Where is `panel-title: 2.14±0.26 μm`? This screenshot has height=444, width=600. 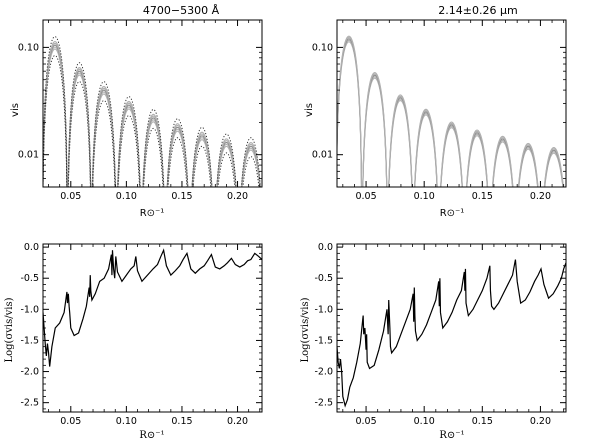 panel-title: 2.14±0.26 μm is located at coordinates (477, 10).